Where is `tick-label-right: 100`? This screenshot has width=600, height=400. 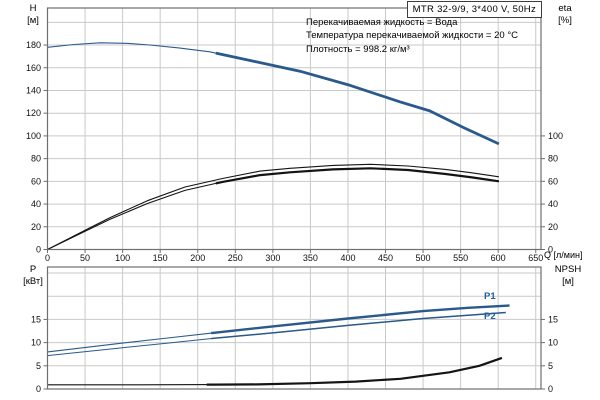 tick-label-right: 100 is located at coordinates (555, 136).